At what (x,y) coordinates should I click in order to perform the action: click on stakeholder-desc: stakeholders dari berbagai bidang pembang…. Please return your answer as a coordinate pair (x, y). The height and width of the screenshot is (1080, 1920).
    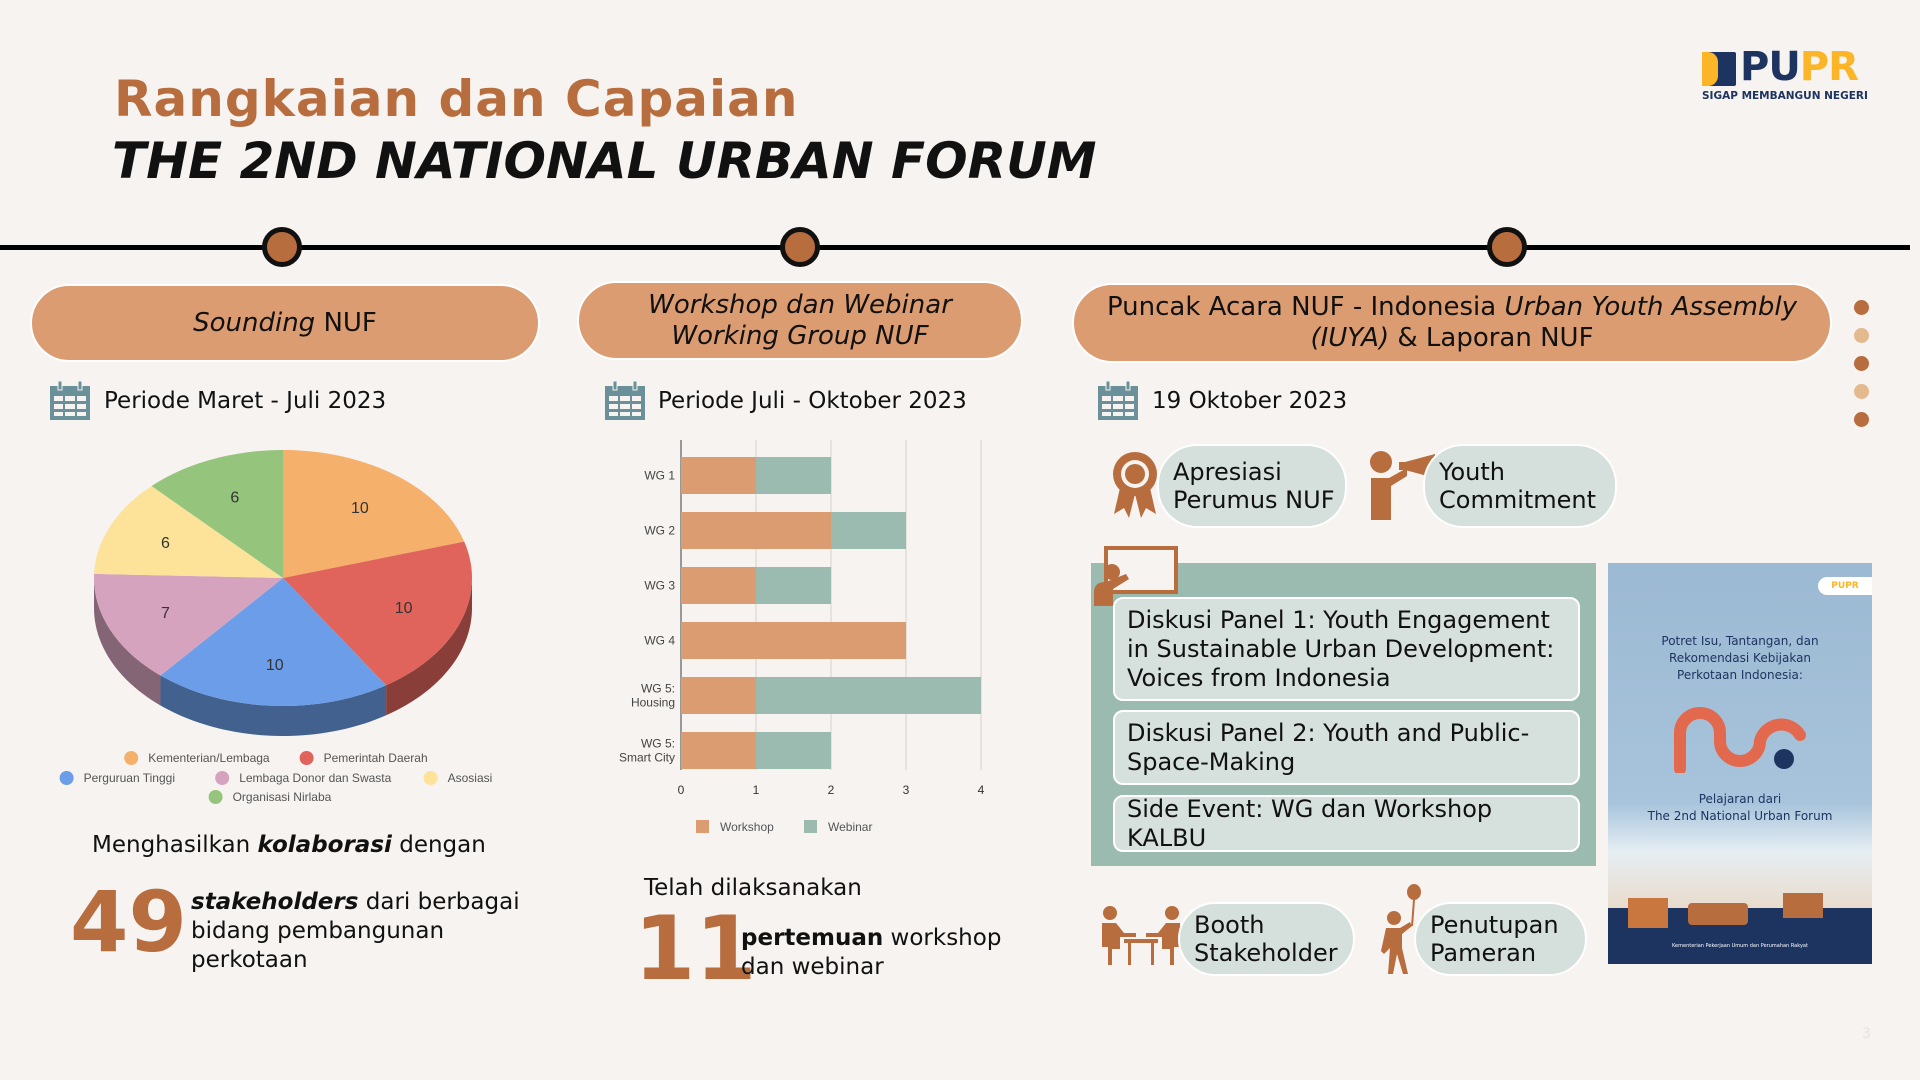
    Looking at the image, I should click on (355, 931).